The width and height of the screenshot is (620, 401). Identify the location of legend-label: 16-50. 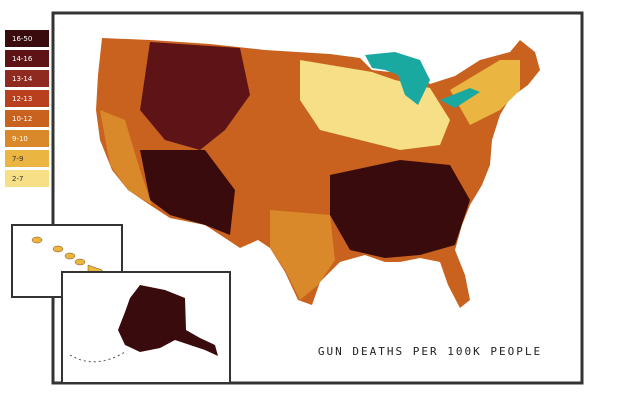
(22, 39).